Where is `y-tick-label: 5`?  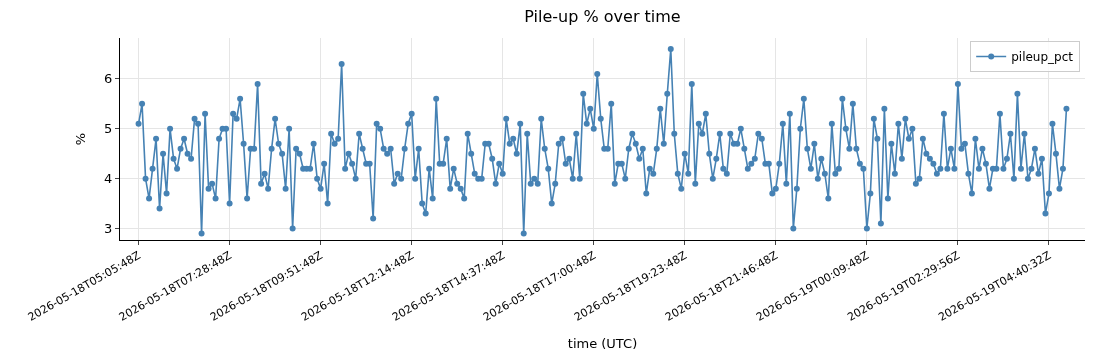
y-tick-label: 5 is located at coordinates (108, 129).